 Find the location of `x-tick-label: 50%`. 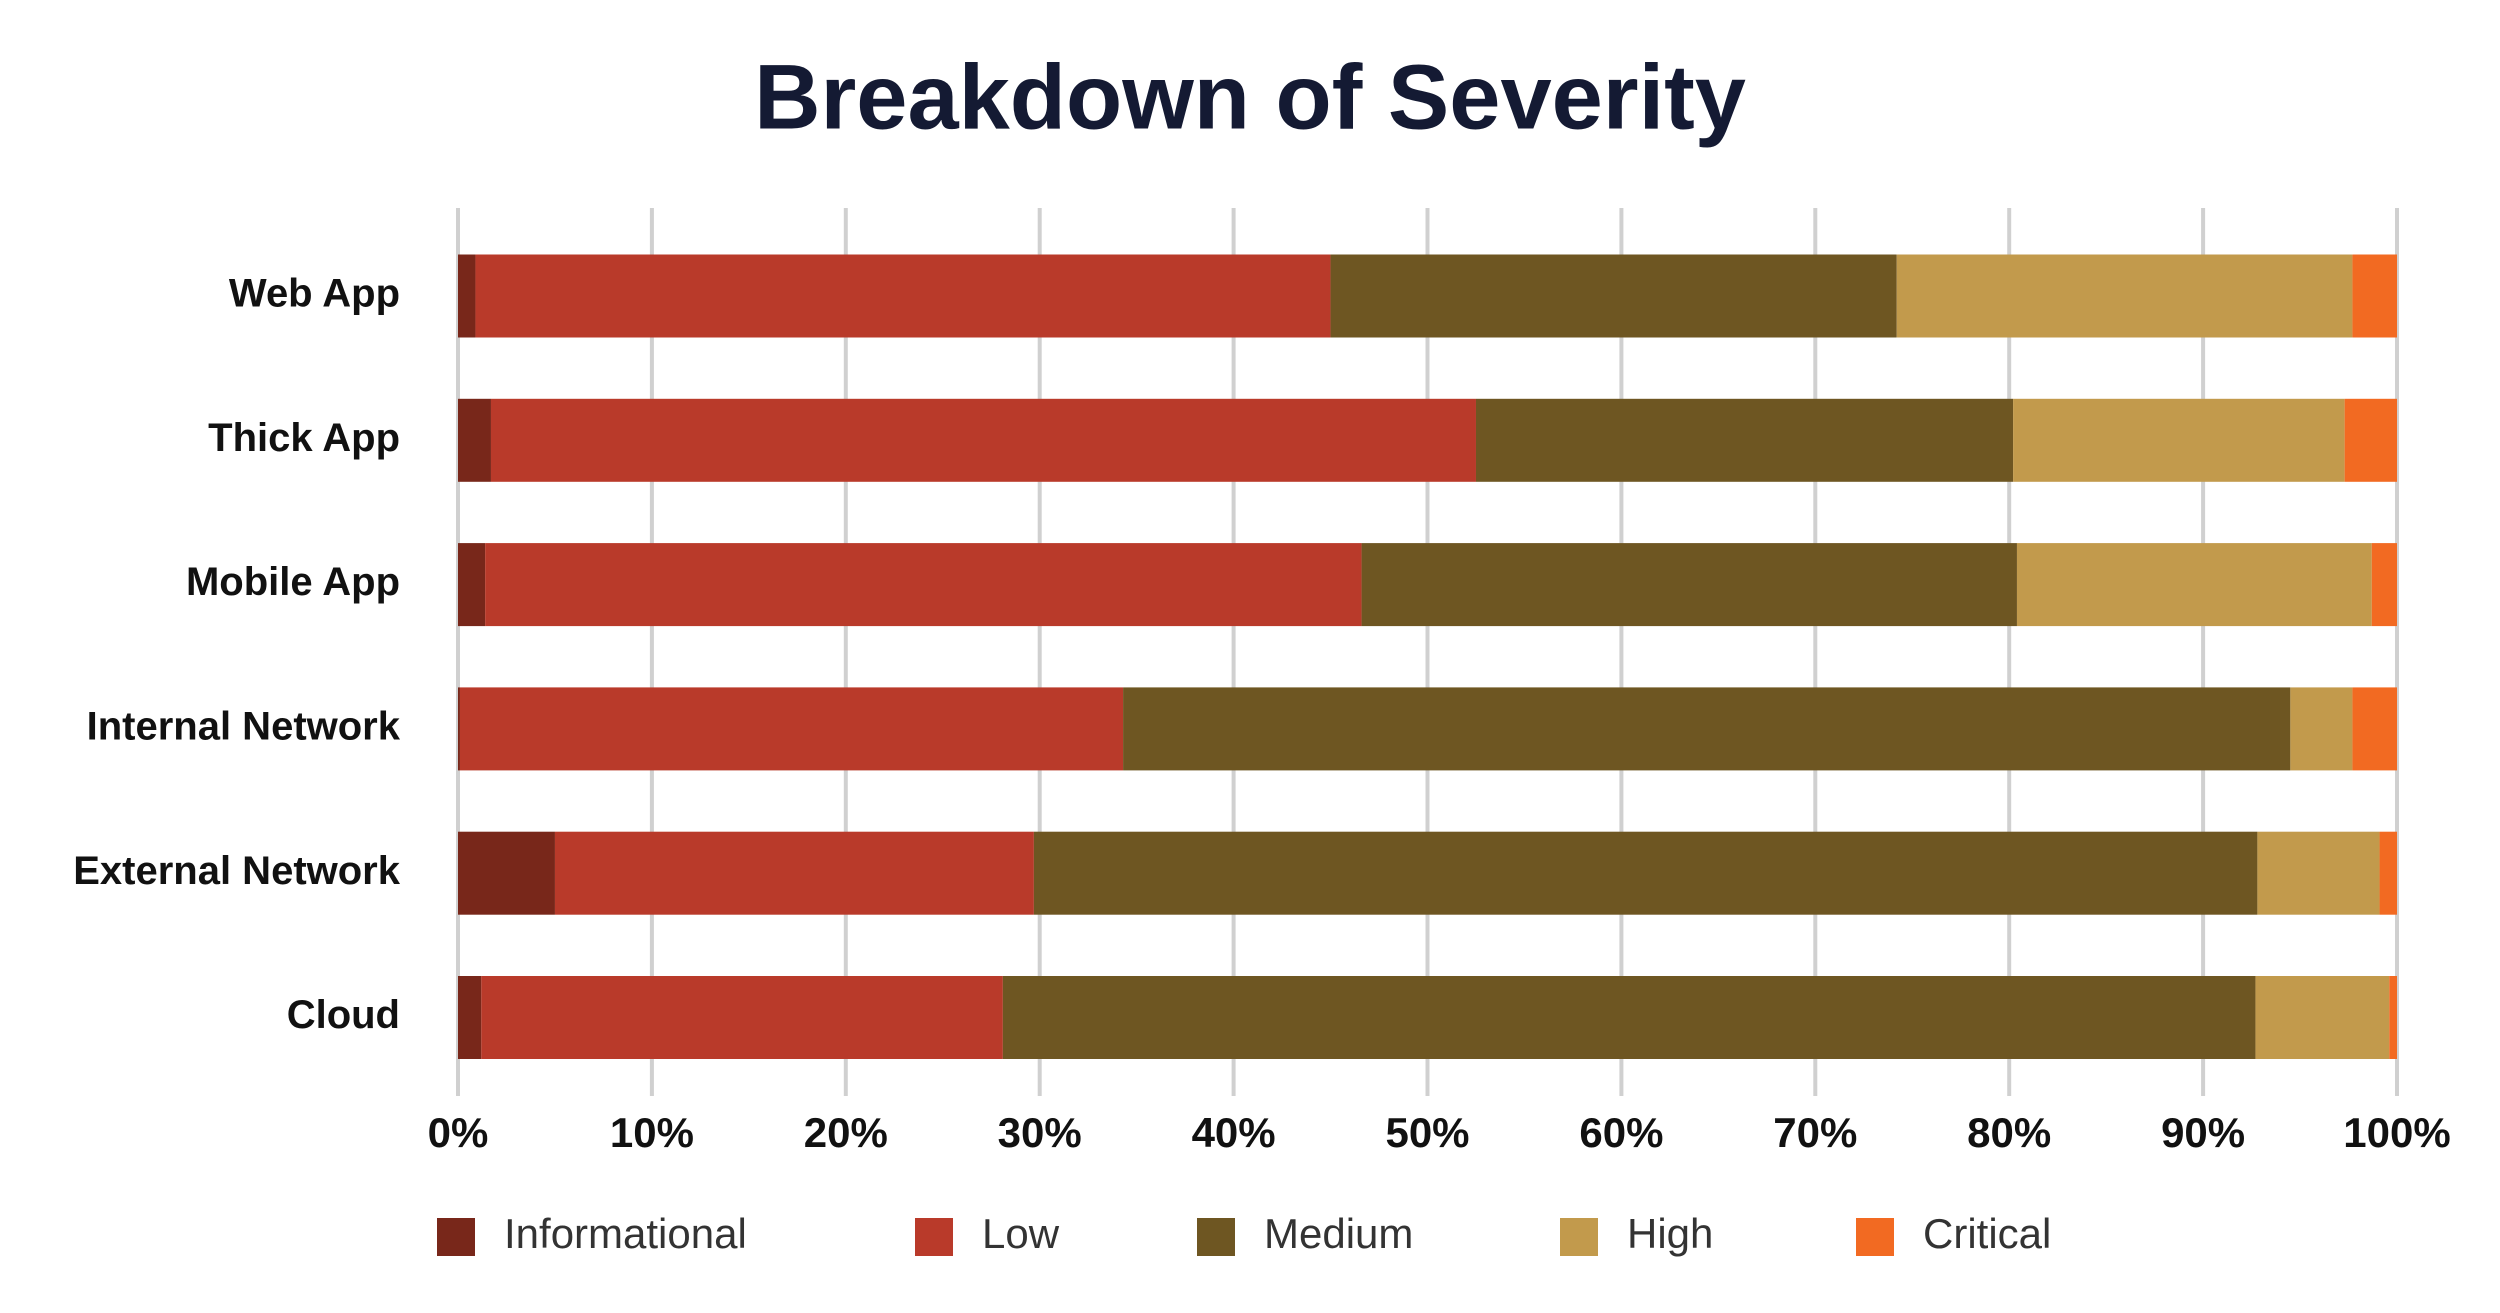

x-tick-label: 50% is located at coordinates (1427, 1132).